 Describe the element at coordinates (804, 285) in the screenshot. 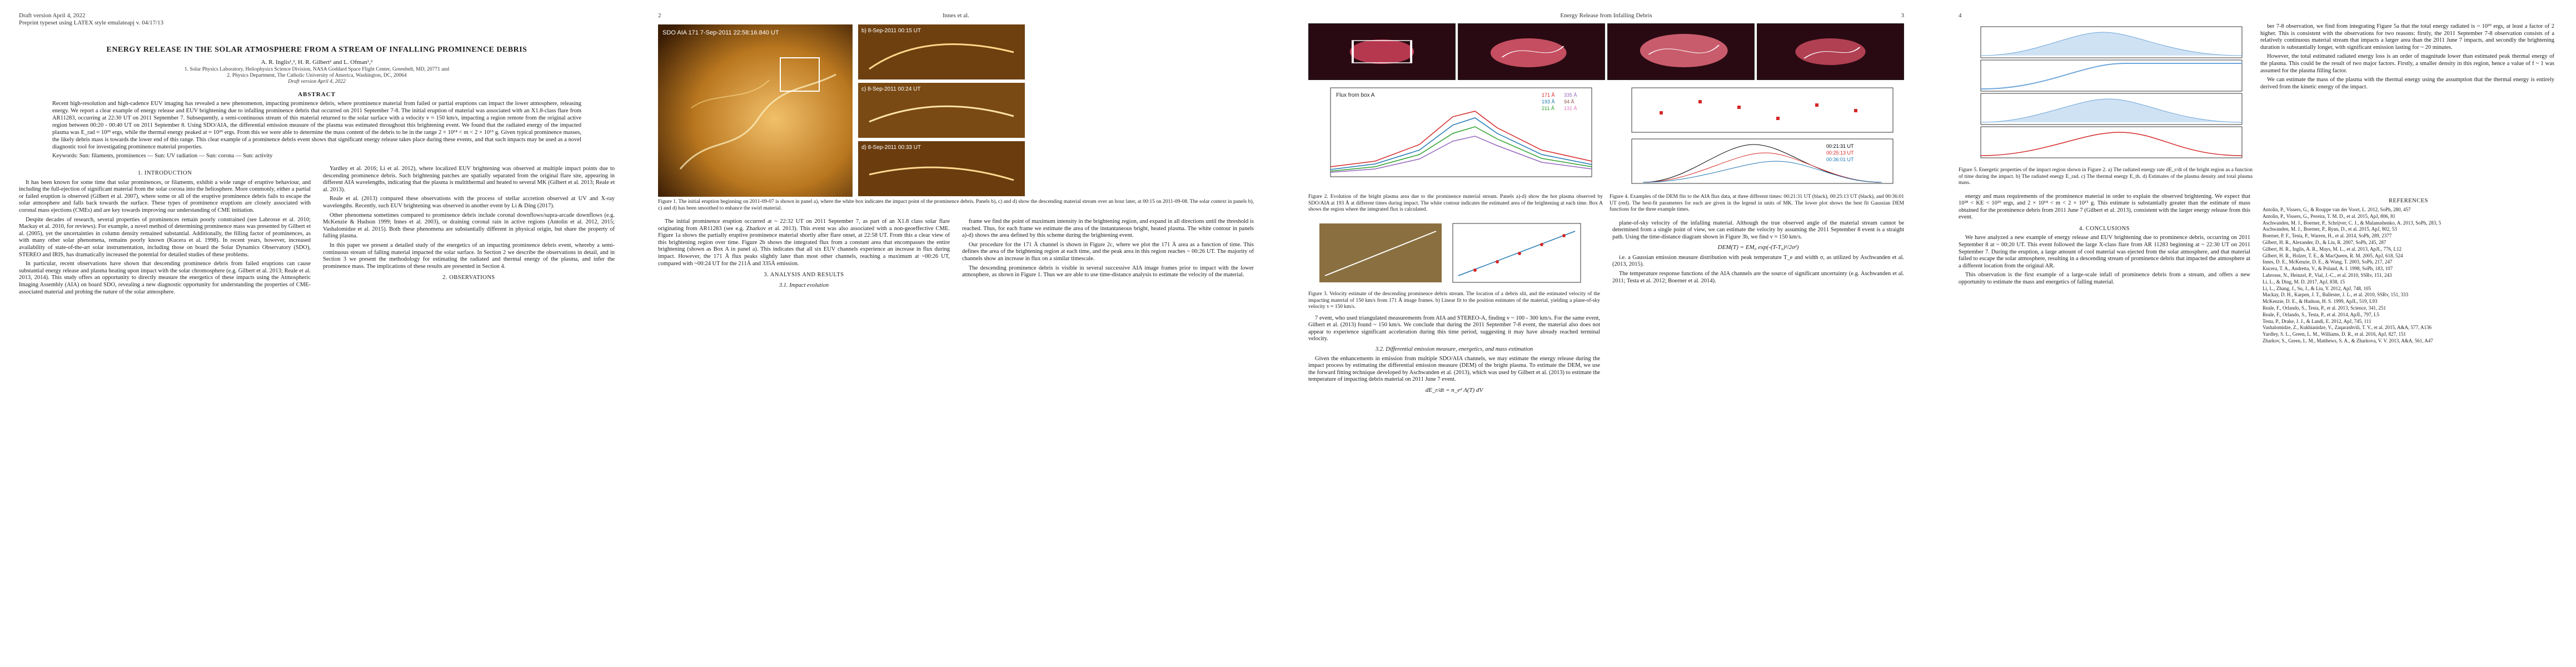

I see `subsection-impact-heading: 3.1. Impact evolution` at that location.